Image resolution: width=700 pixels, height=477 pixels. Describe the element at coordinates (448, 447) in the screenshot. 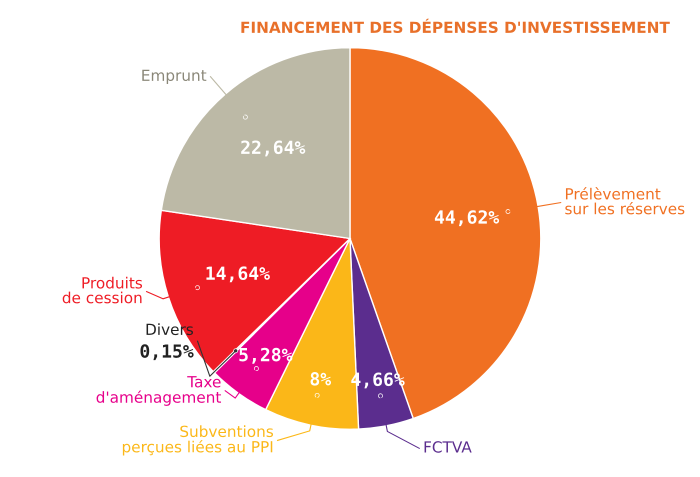

I see `slice-label: FCTVA` at that location.